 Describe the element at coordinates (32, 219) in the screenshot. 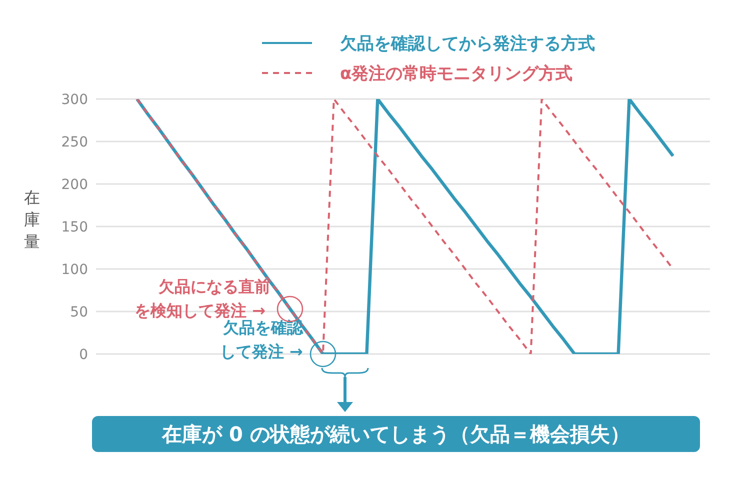

I see `y-axis-title: 在庫量` at that location.